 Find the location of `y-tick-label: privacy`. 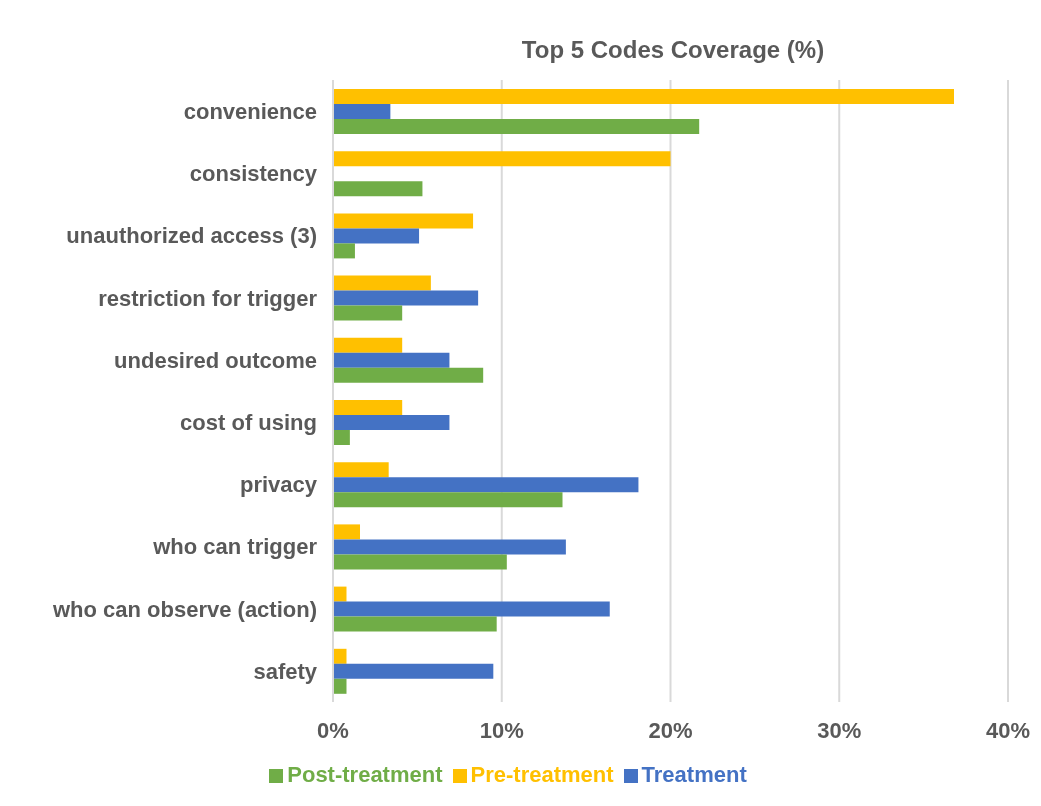

y-tick-label: privacy is located at coordinates (278, 485).